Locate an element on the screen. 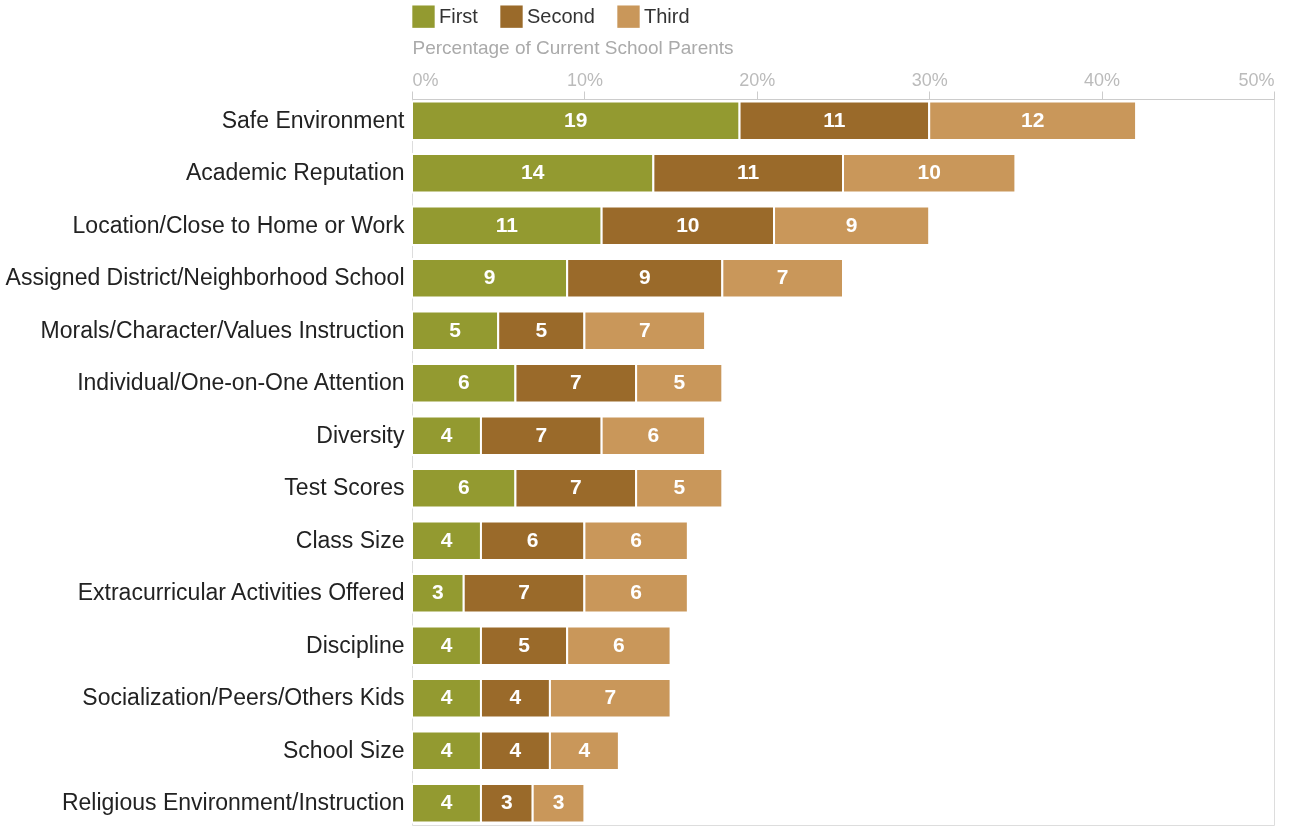 The image size is (1310, 838). x-tick-label: 20% is located at coordinates (757, 79).